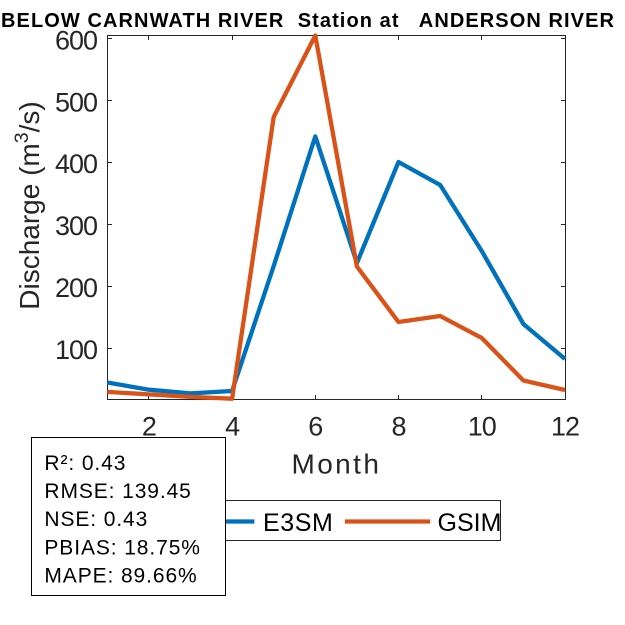 Image resolution: width=625 pixels, height=625 pixels. Describe the element at coordinates (122, 548) in the screenshot. I see `svg-text: PBIAS: 18.75%` at that location.